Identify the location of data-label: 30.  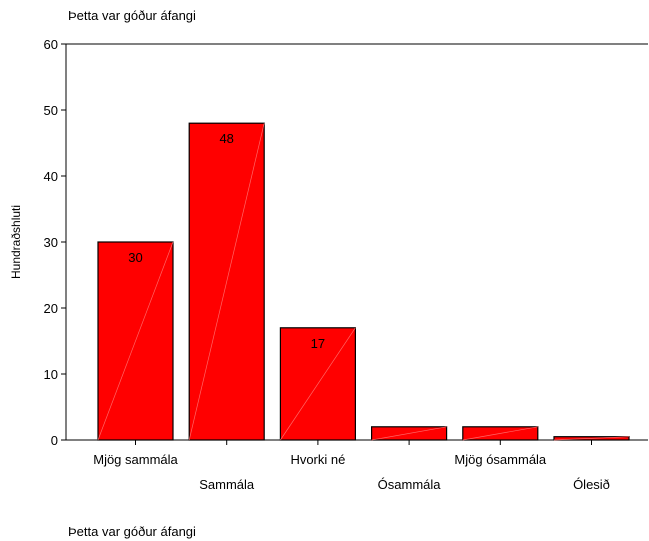
(135, 257).